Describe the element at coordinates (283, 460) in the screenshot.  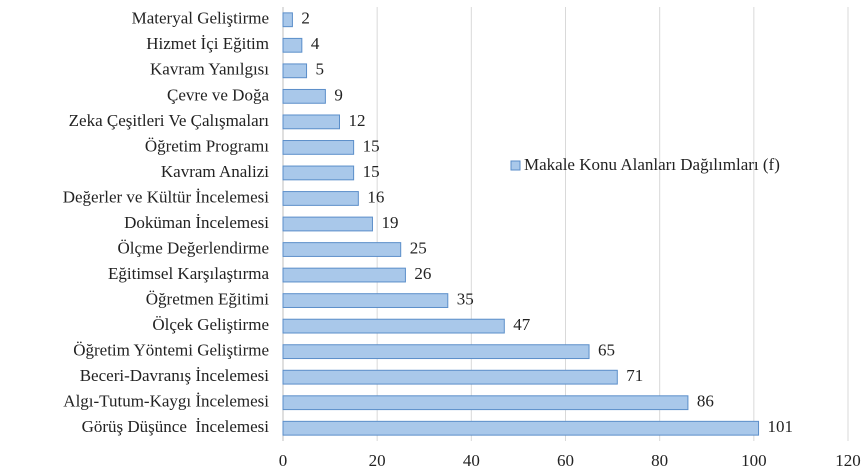
I see `x-tick-label: 0` at that location.